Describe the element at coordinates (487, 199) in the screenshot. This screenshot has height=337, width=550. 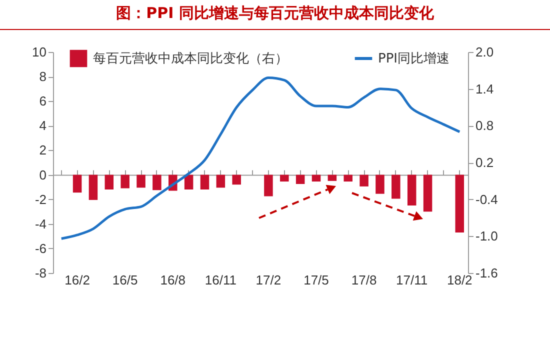
I see `y2-tick-label: -0.4` at that location.